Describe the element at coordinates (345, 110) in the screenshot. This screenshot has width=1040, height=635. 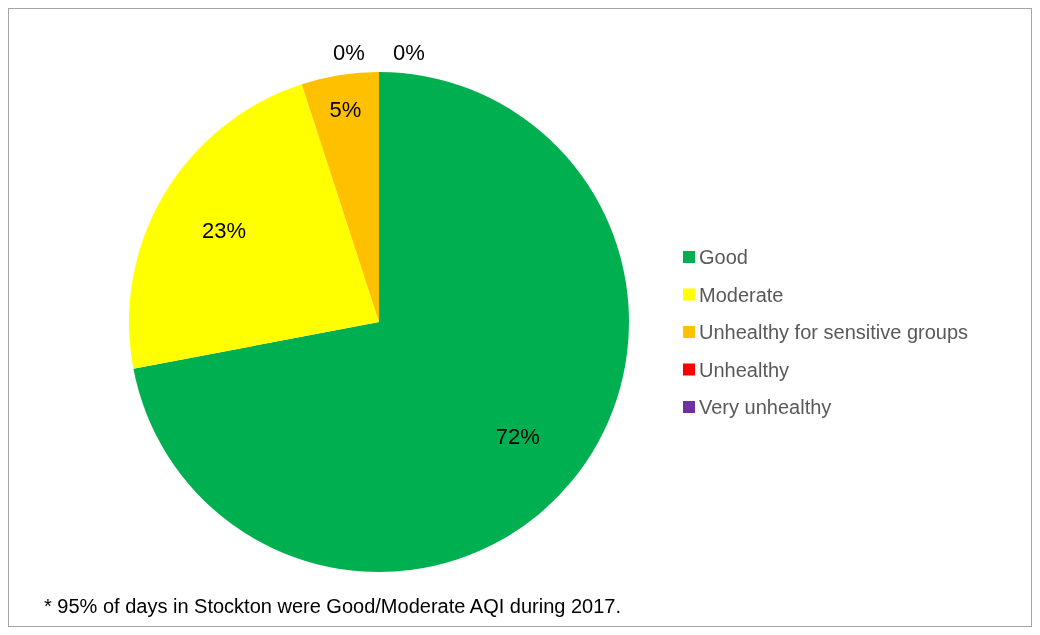
I see `data-label: 5%` at that location.